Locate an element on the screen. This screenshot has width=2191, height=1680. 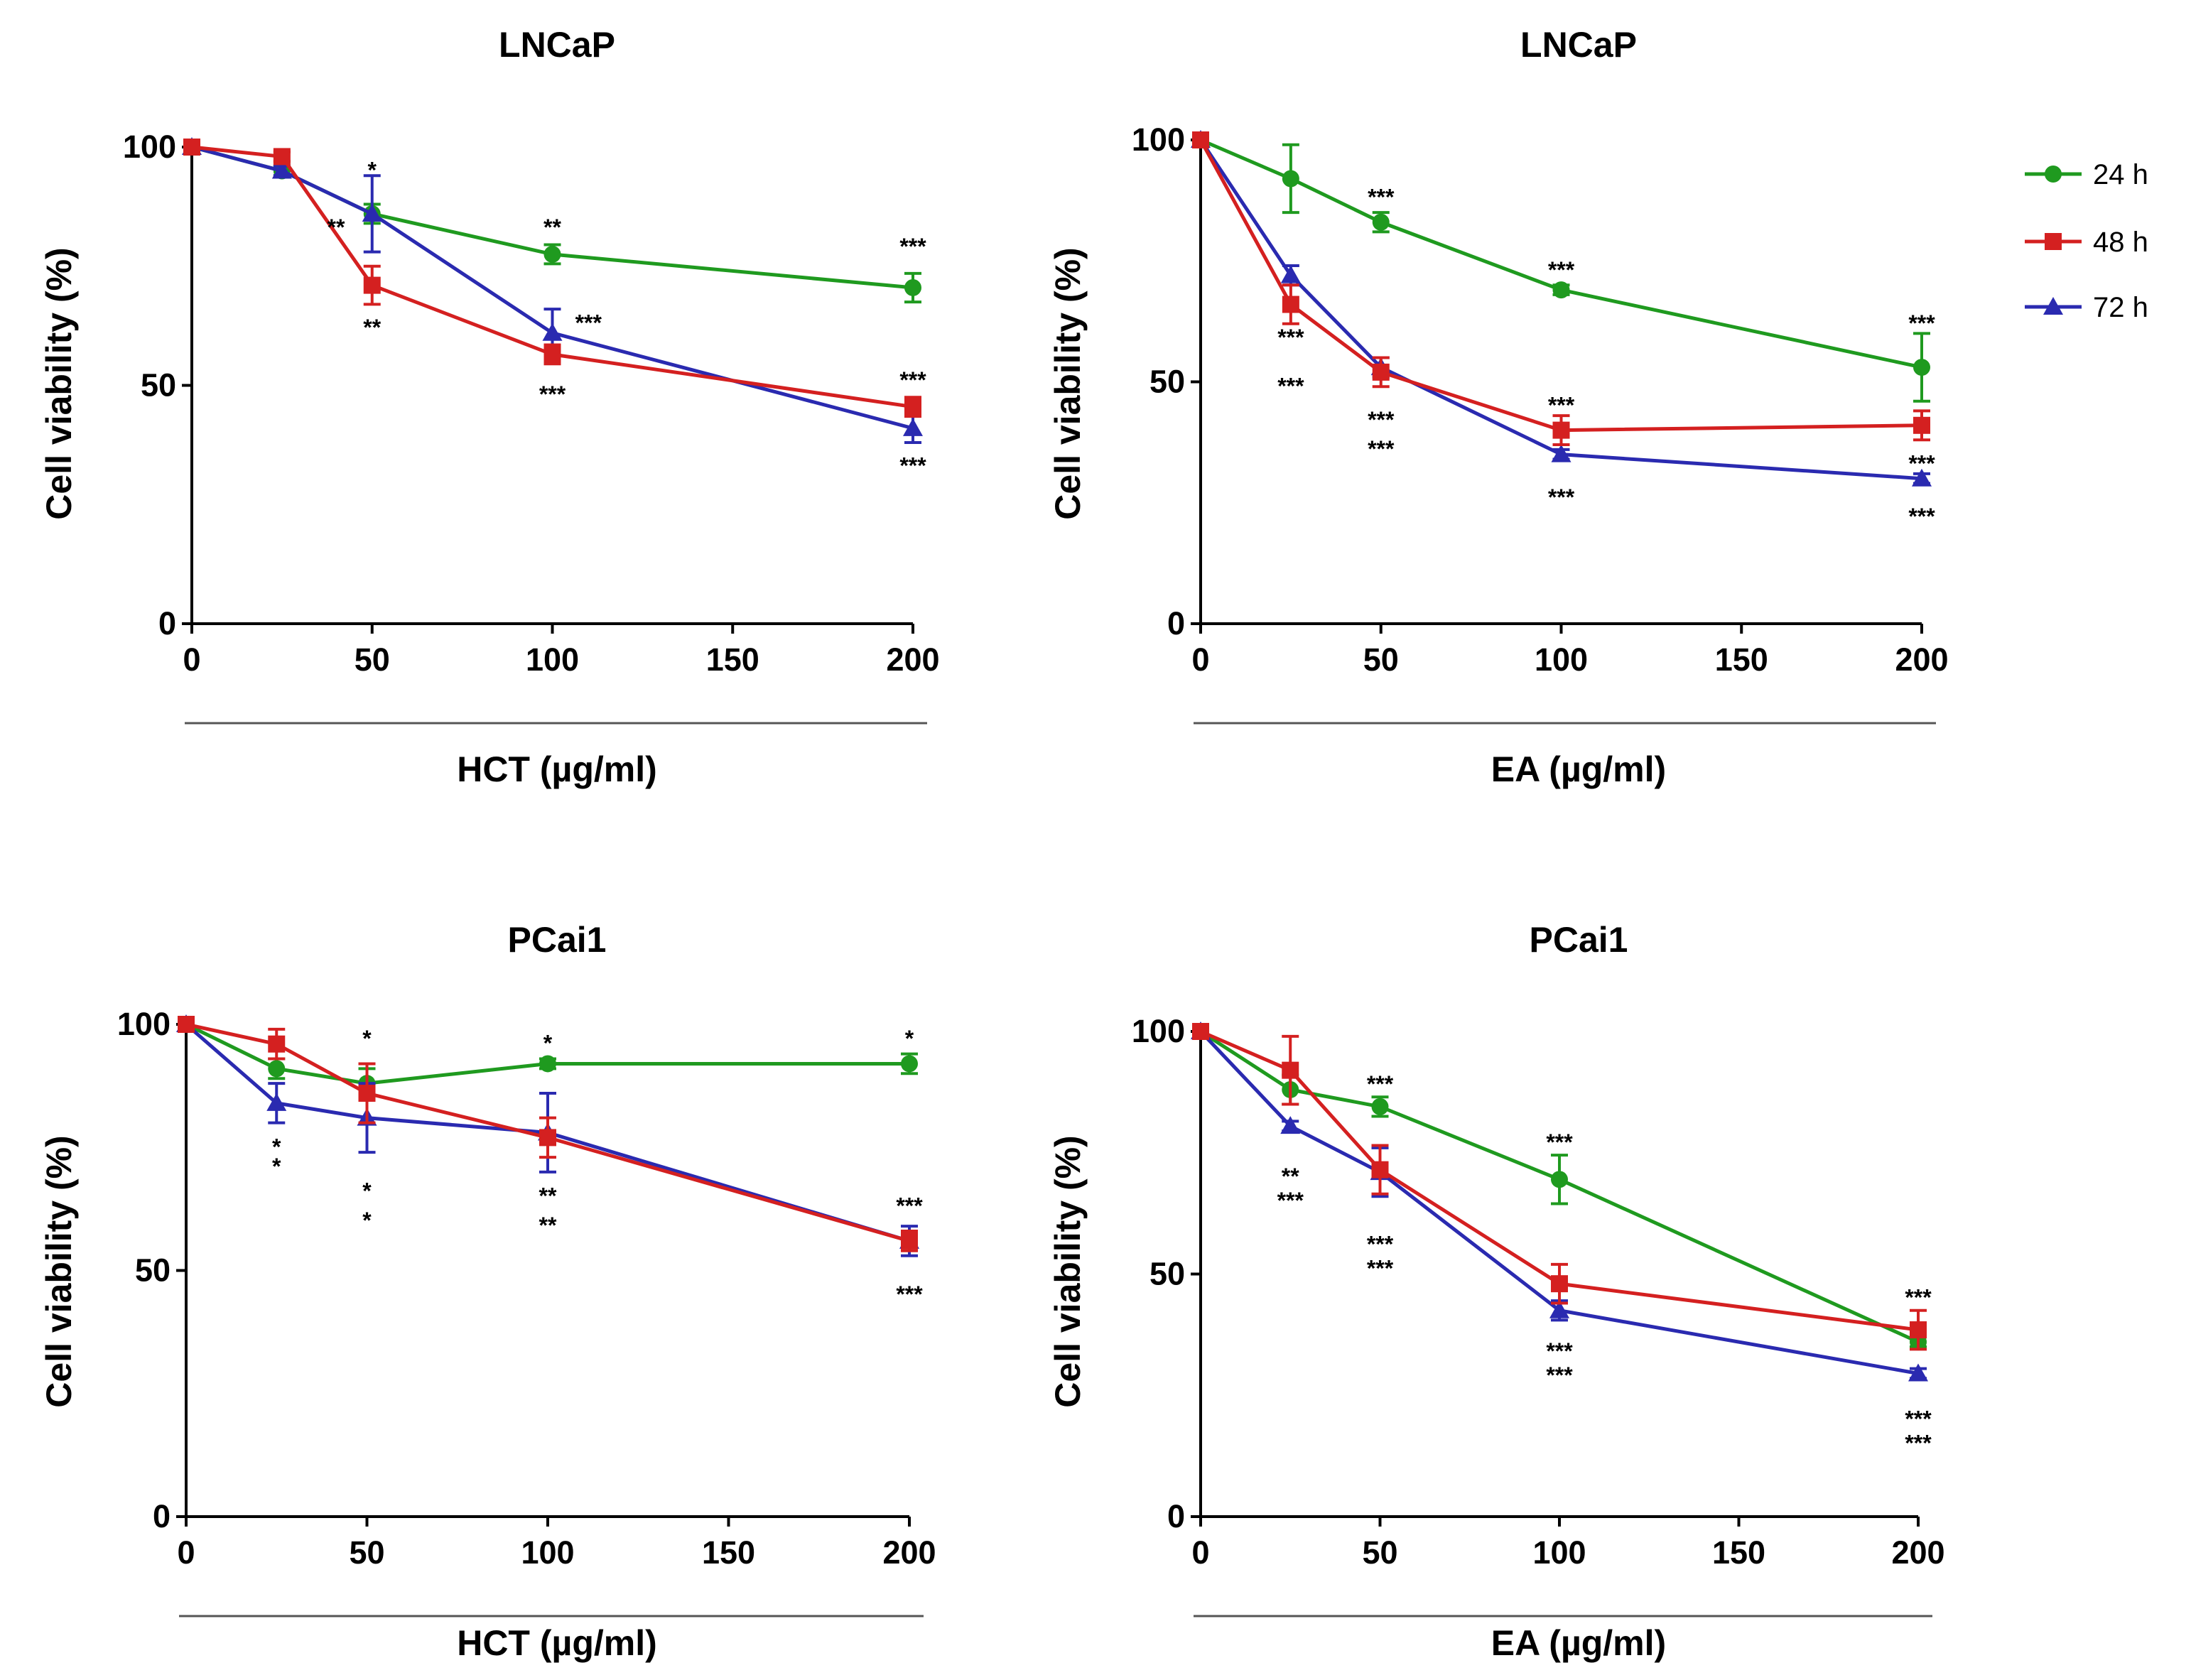
x-tick-label: 0 is located at coordinates (191, 660).